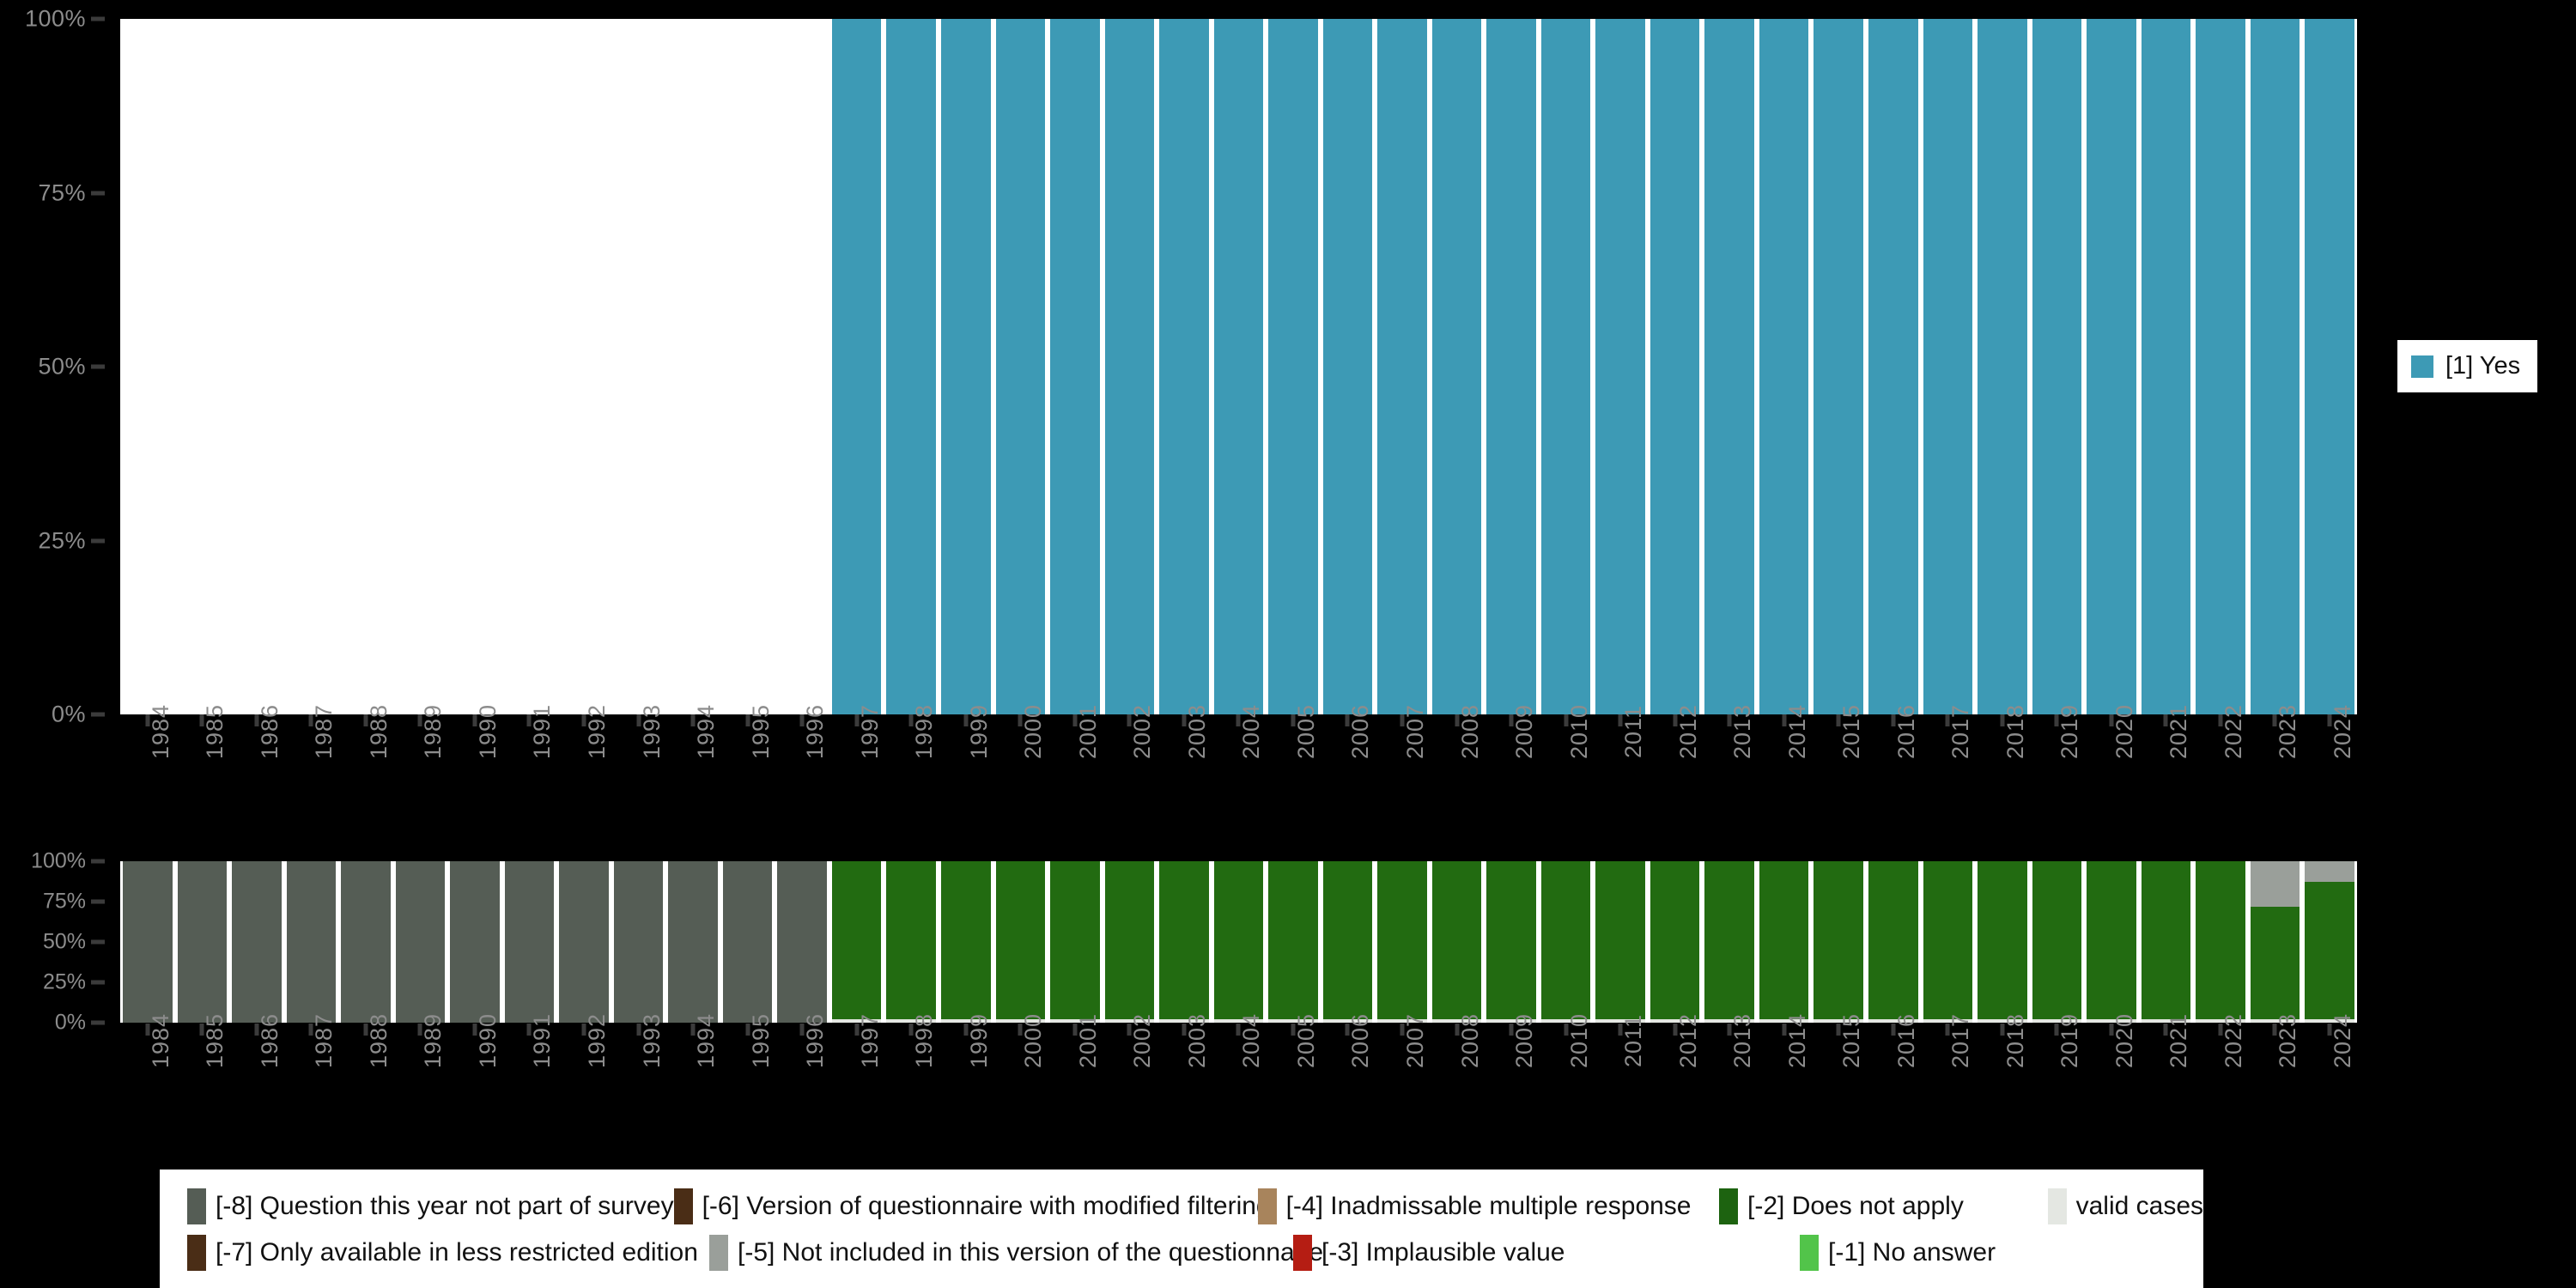 The image size is (2576, 1288). I want to click on x-tick-label: 1990, so click(488, 731).